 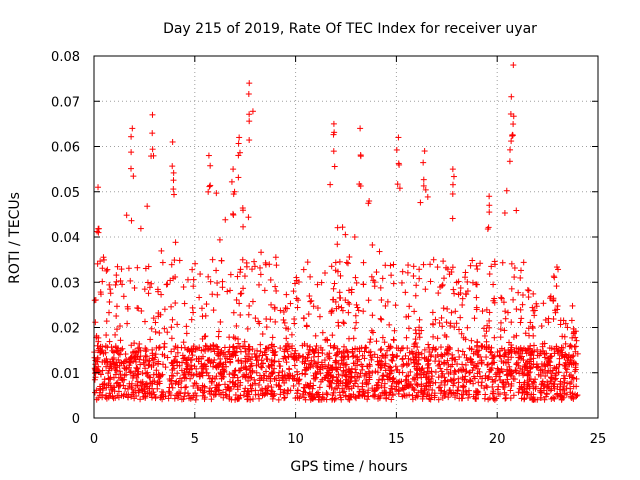 What do you see at coordinates (598, 439) in the screenshot?
I see `x-tick-label: 25` at bounding box center [598, 439].